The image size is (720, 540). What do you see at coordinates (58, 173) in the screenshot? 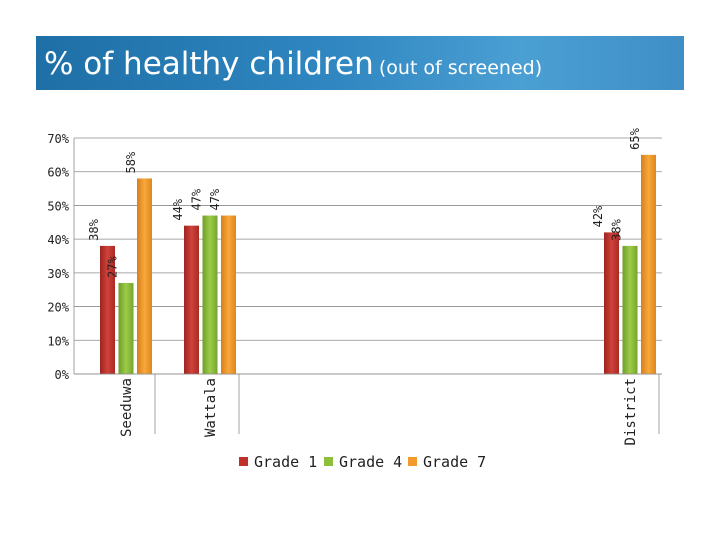
I see `y-tick-label: 60%` at bounding box center [58, 173].